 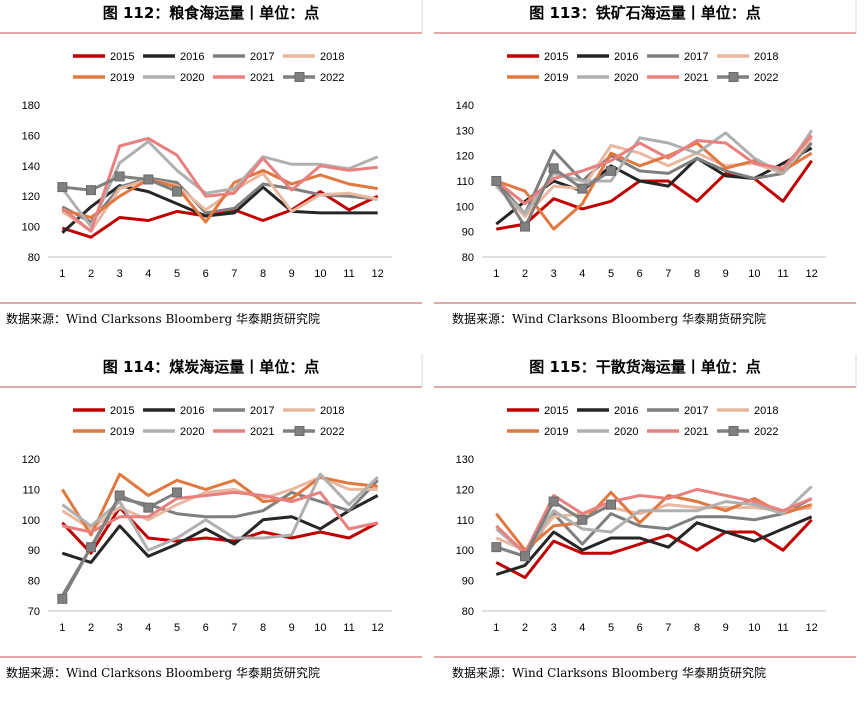 What do you see at coordinates (299, 431) in the screenshot?
I see `legend-marker-2022` at bounding box center [299, 431].